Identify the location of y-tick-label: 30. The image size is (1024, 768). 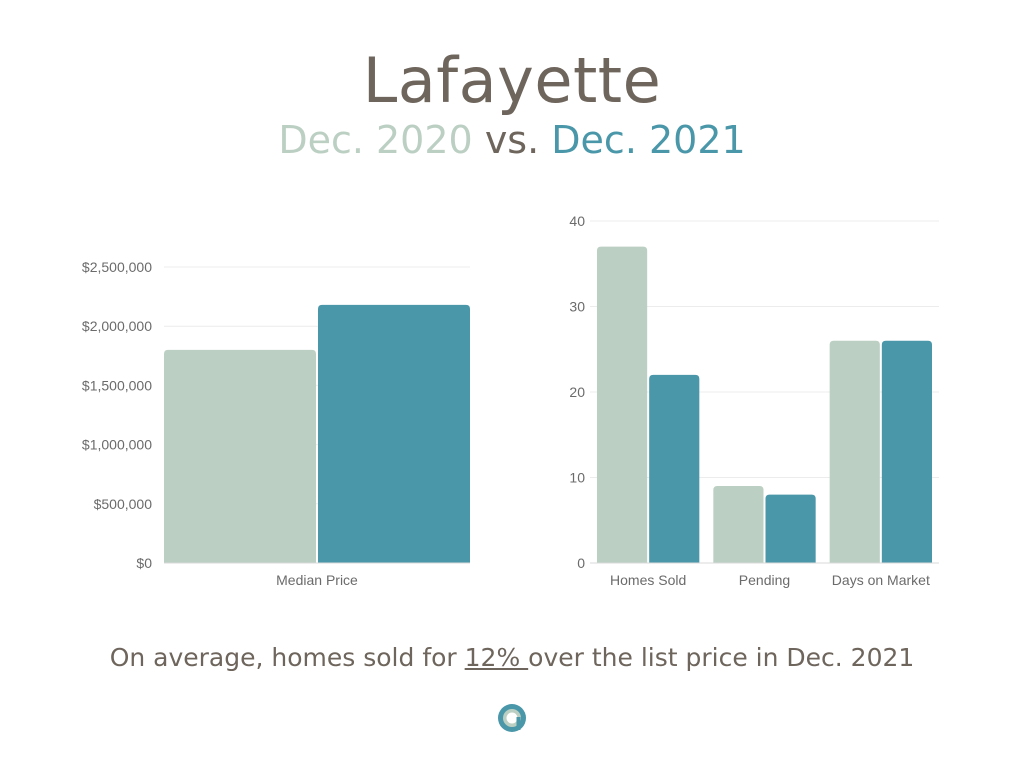
(577, 307).